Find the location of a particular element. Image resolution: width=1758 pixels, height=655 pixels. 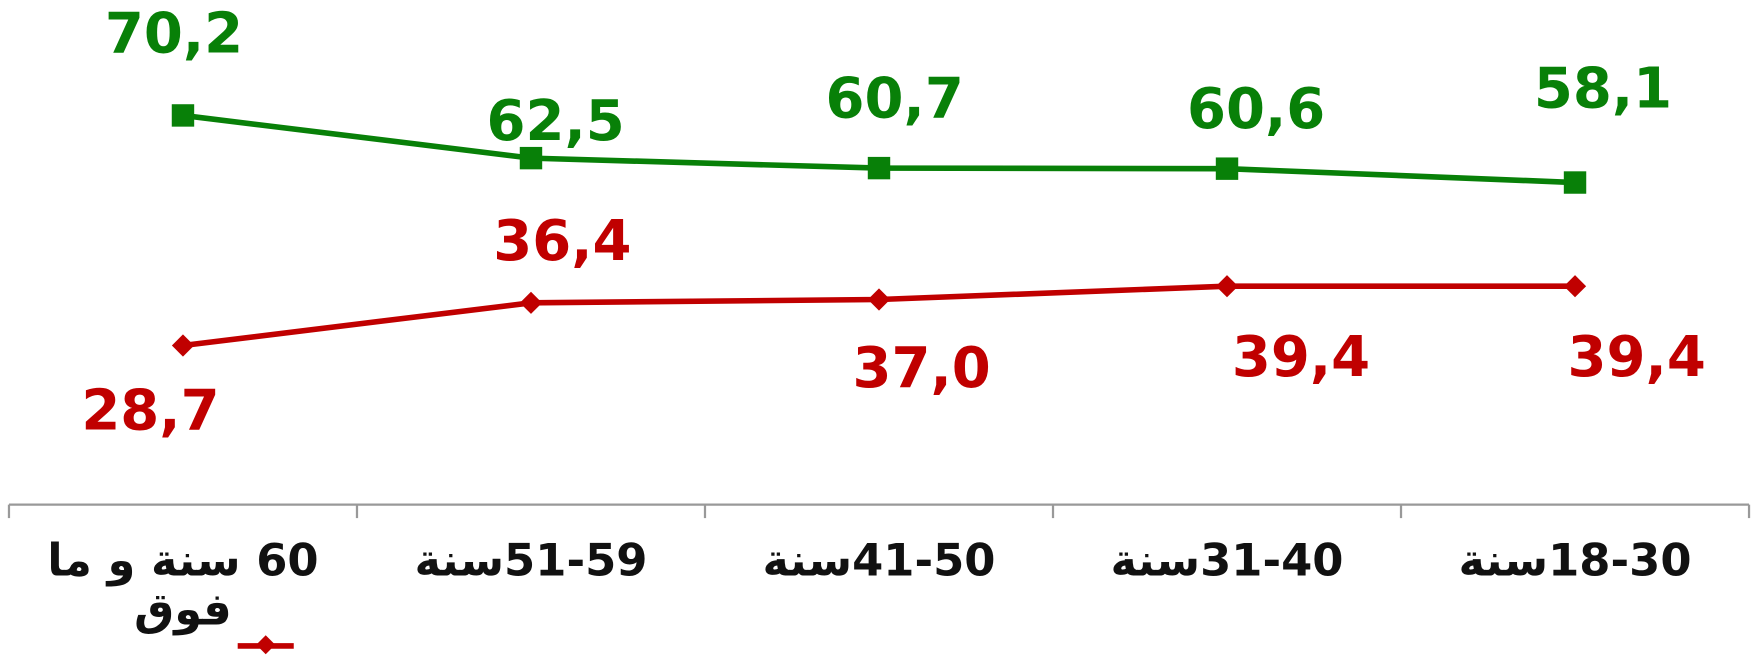

data-label: 62,5 is located at coordinates (556, 121).